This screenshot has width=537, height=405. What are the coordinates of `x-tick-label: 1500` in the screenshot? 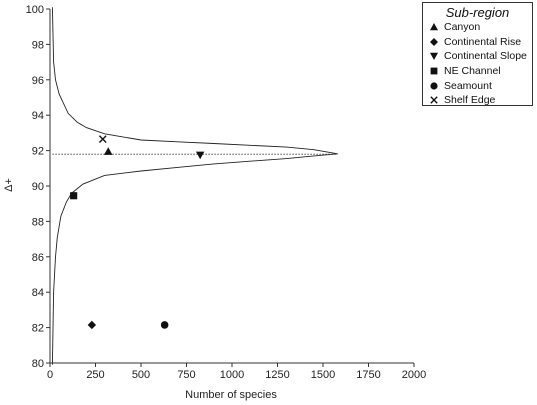 It's located at (323, 375).